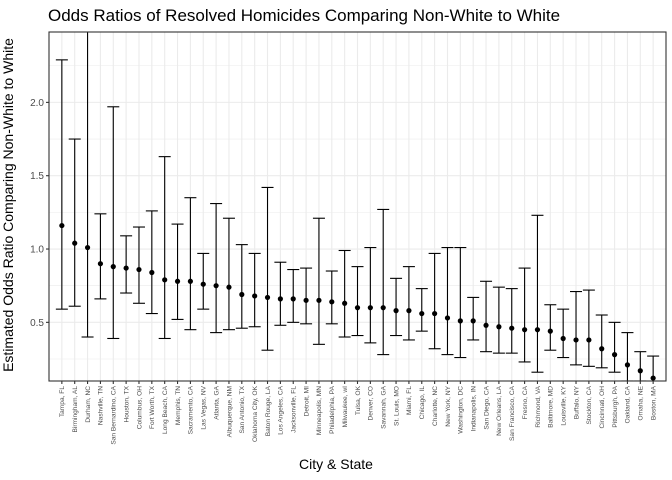 The height and width of the screenshot is (480, 672). What do you see at coordinates (615, 406) in the screenshot?
I see `x-tick-label: Pittsburgh, PA` at bounding box center [615, 406].